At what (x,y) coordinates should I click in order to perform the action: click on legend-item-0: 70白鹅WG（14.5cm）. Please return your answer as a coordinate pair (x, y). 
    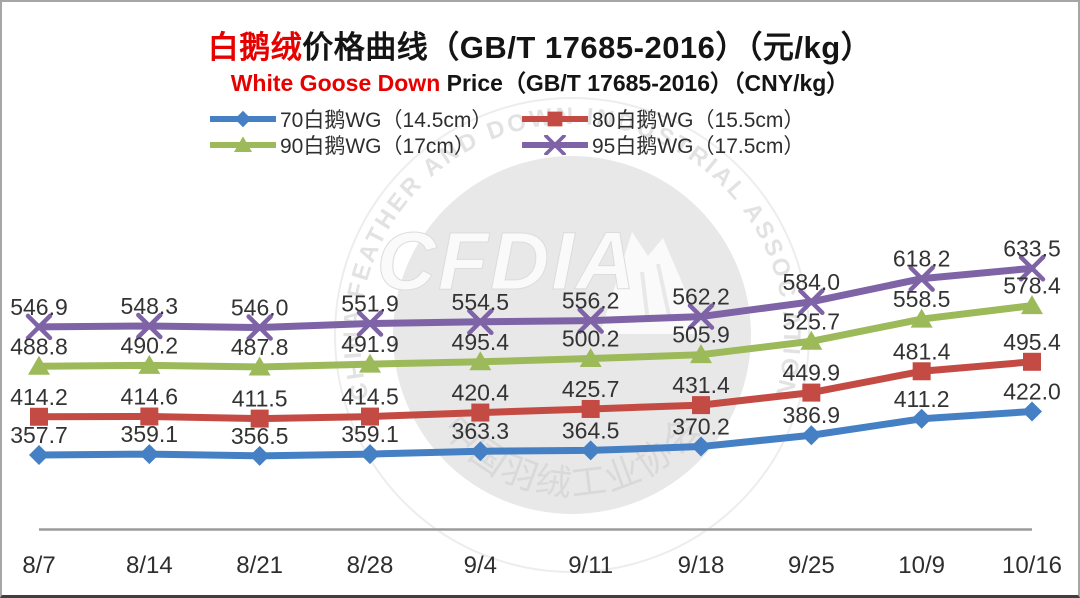
    Looking at the image, I should click on (366, 119).